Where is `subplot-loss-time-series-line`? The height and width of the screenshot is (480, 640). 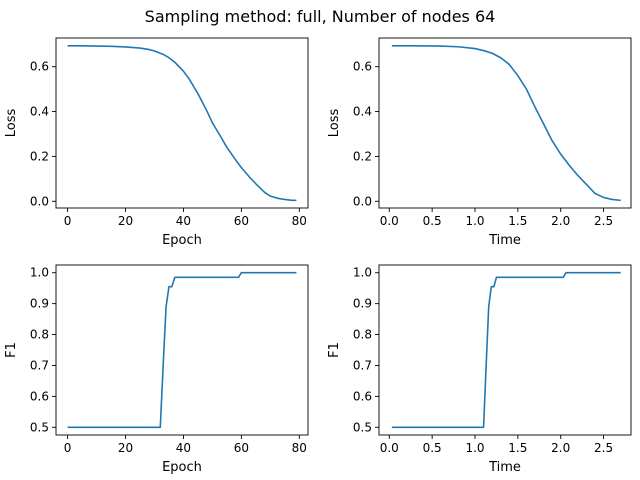
subplot-loss-time-series-line is located at coordinates (506, 123).